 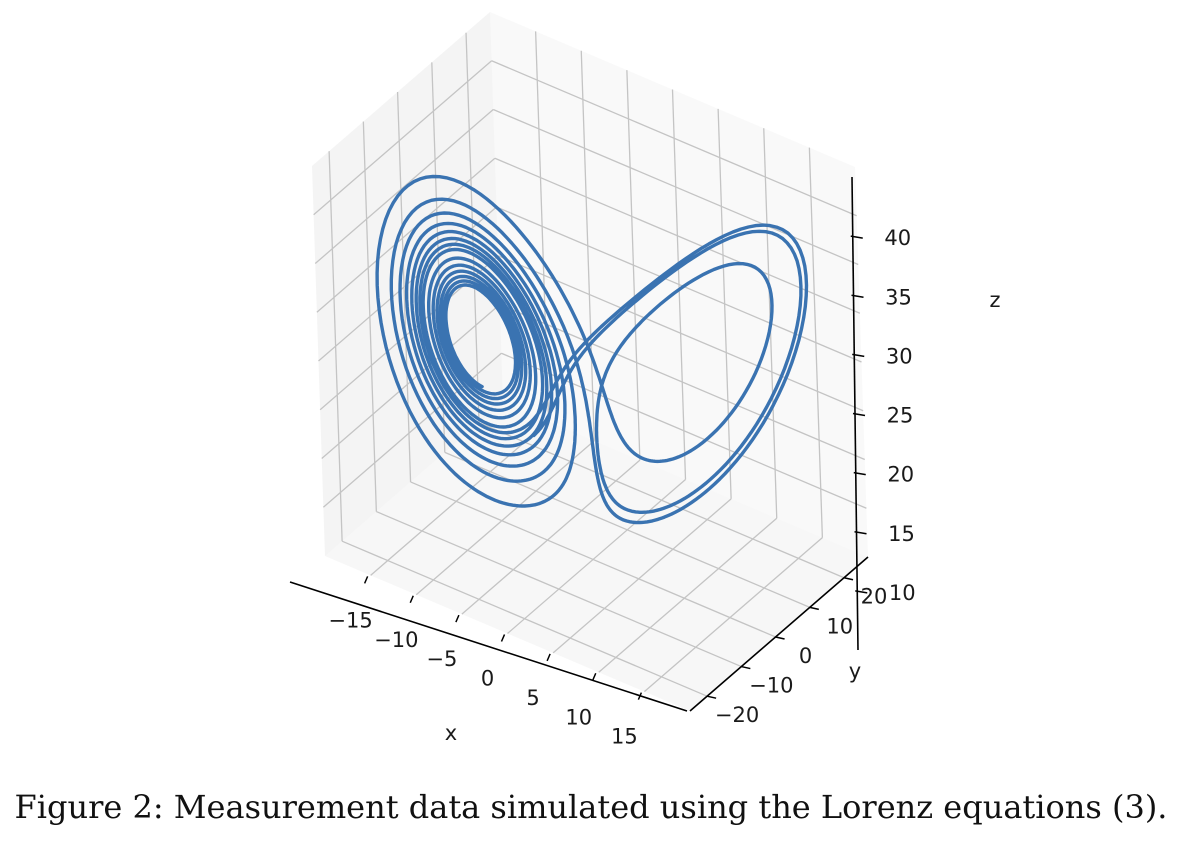 What do you see at coordinates (874, 597) in the screenshot?
I see `y-tick-label: 20` at bounding box center [874, 597].